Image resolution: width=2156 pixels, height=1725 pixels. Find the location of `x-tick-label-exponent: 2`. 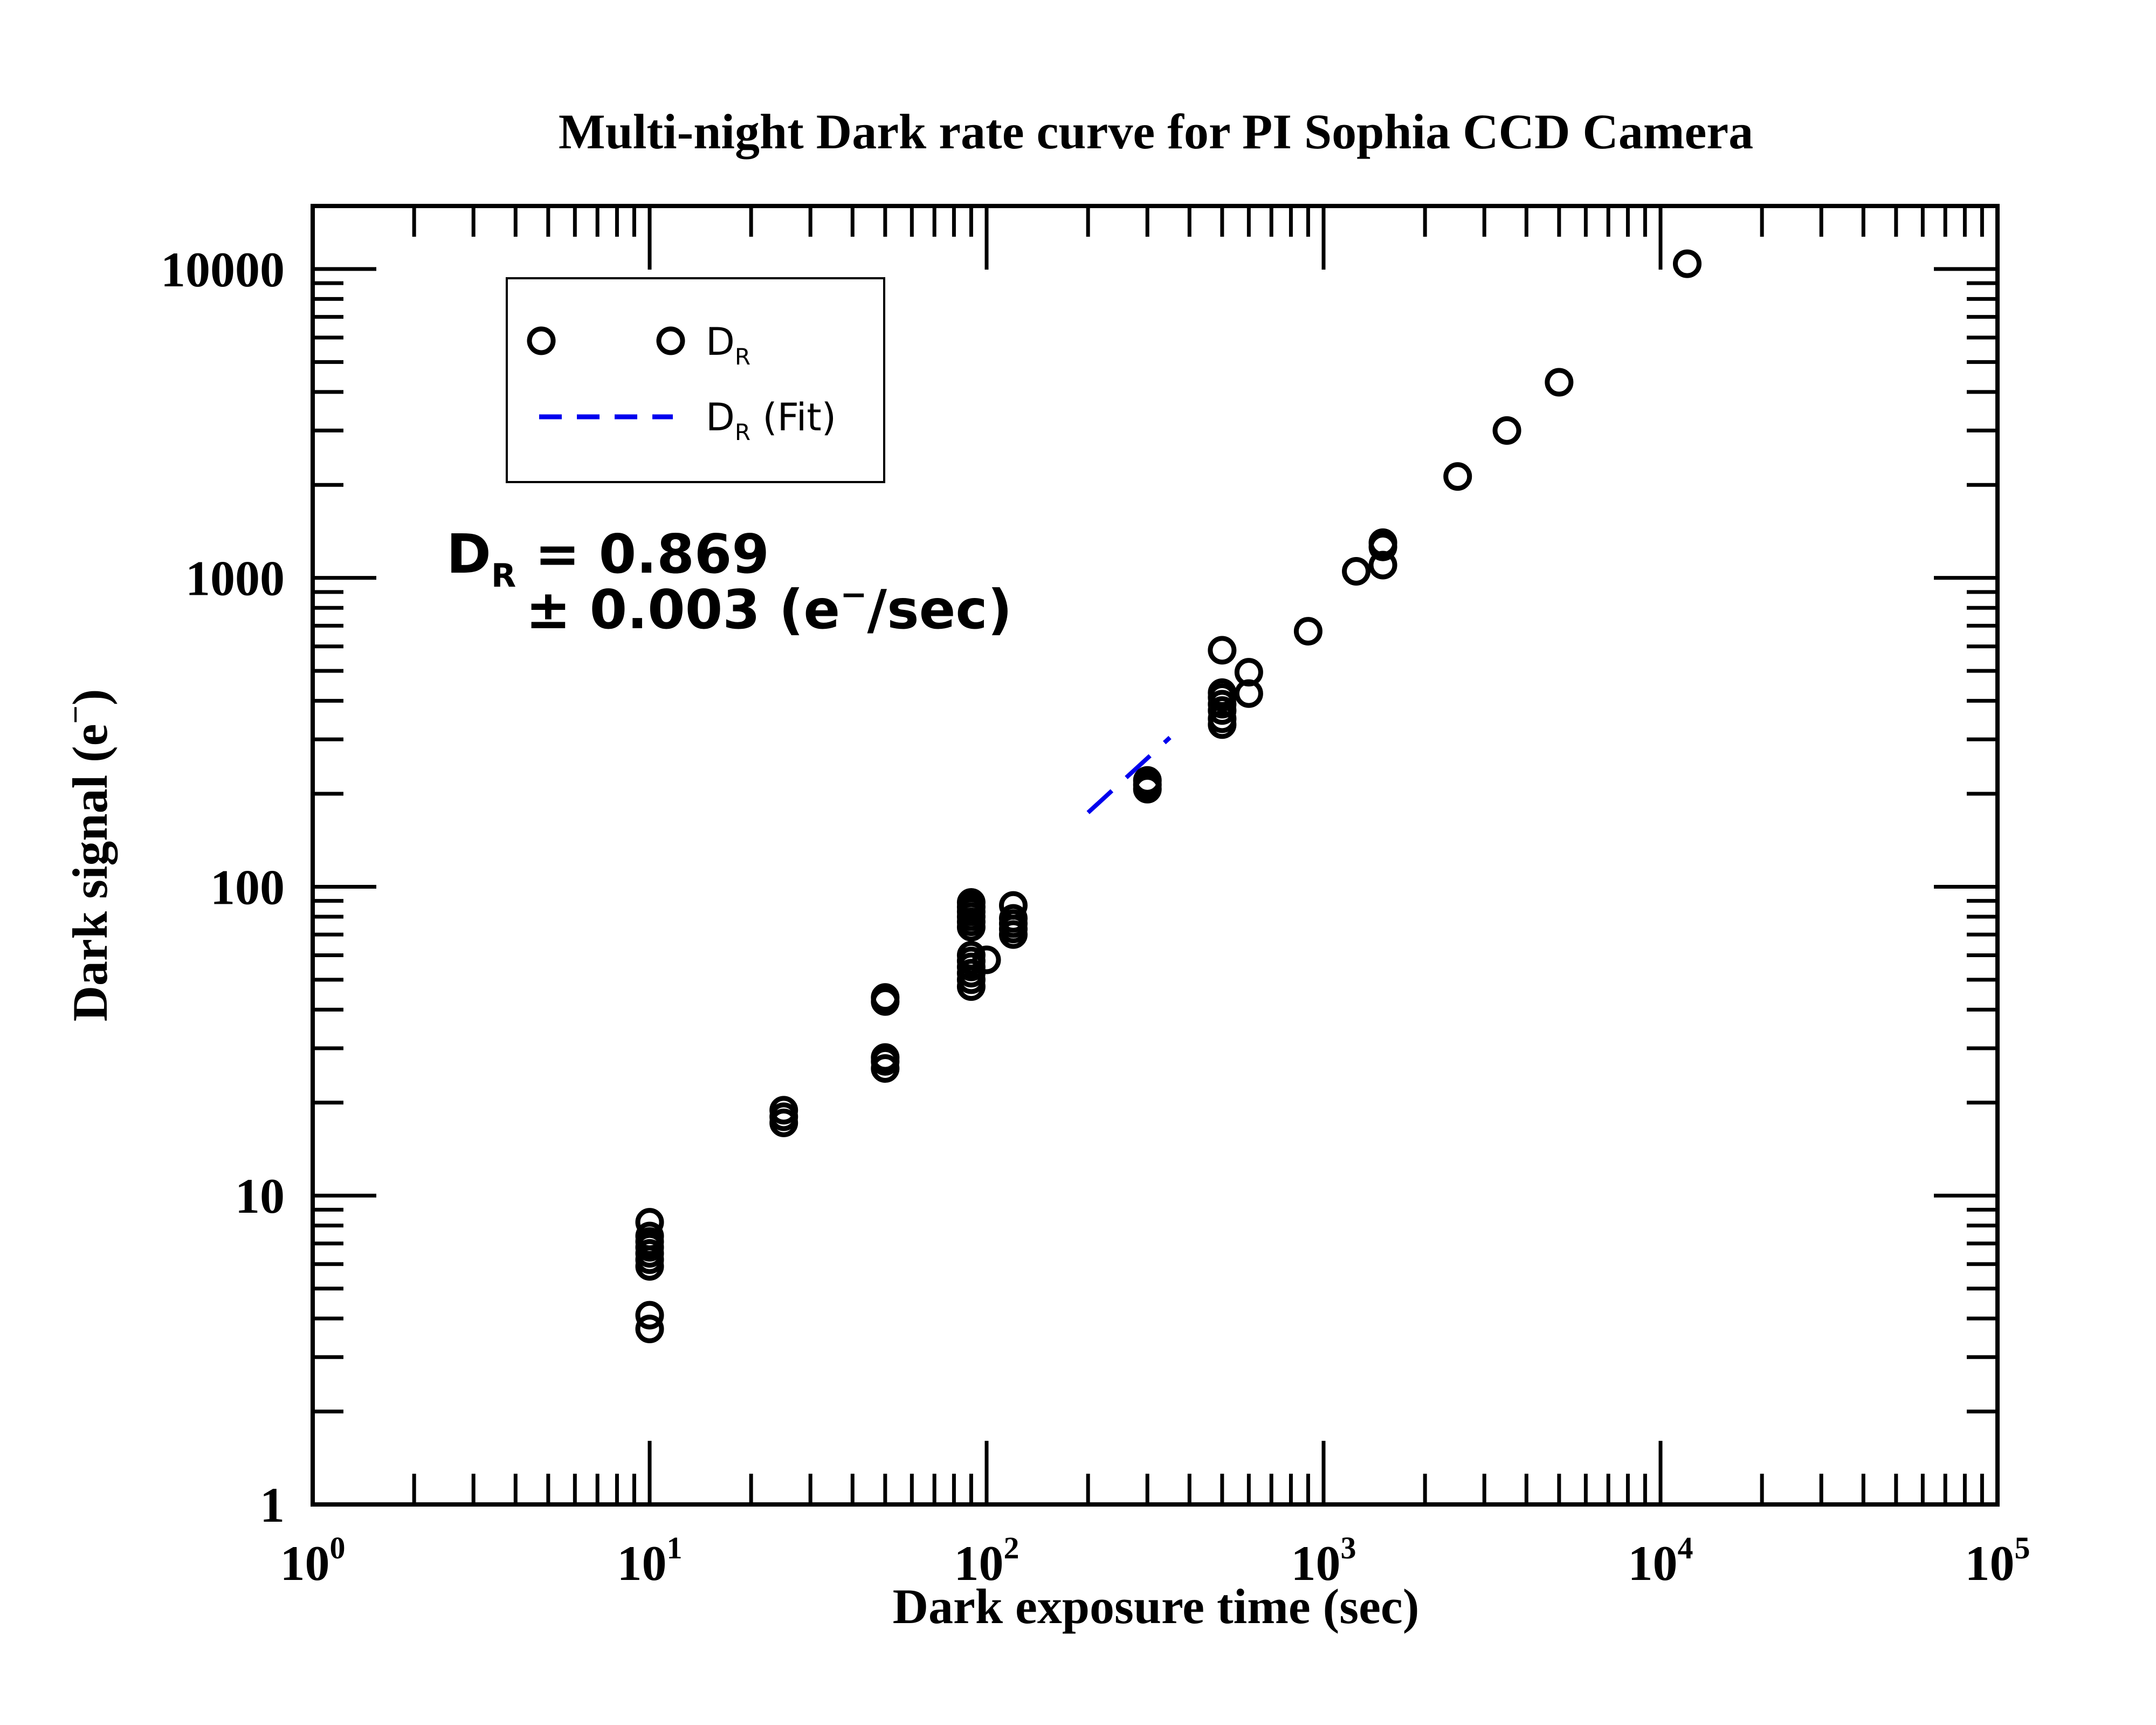

x-tick-label-exponent: 2 is located at coordinates (1012, 1547).